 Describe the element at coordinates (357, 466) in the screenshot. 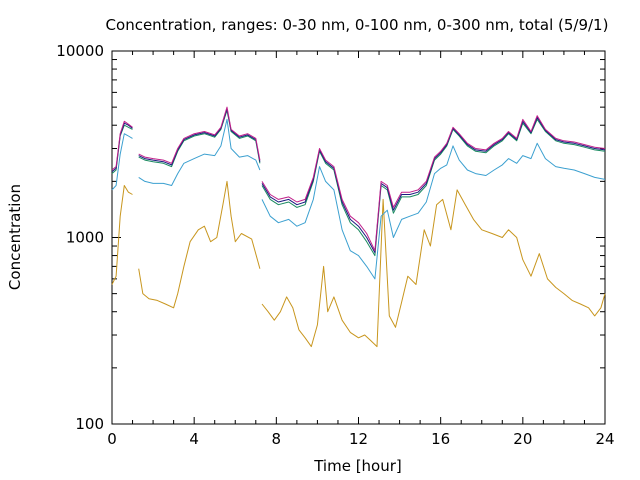

I see `x-axis-label: Time [hour]` at that location.